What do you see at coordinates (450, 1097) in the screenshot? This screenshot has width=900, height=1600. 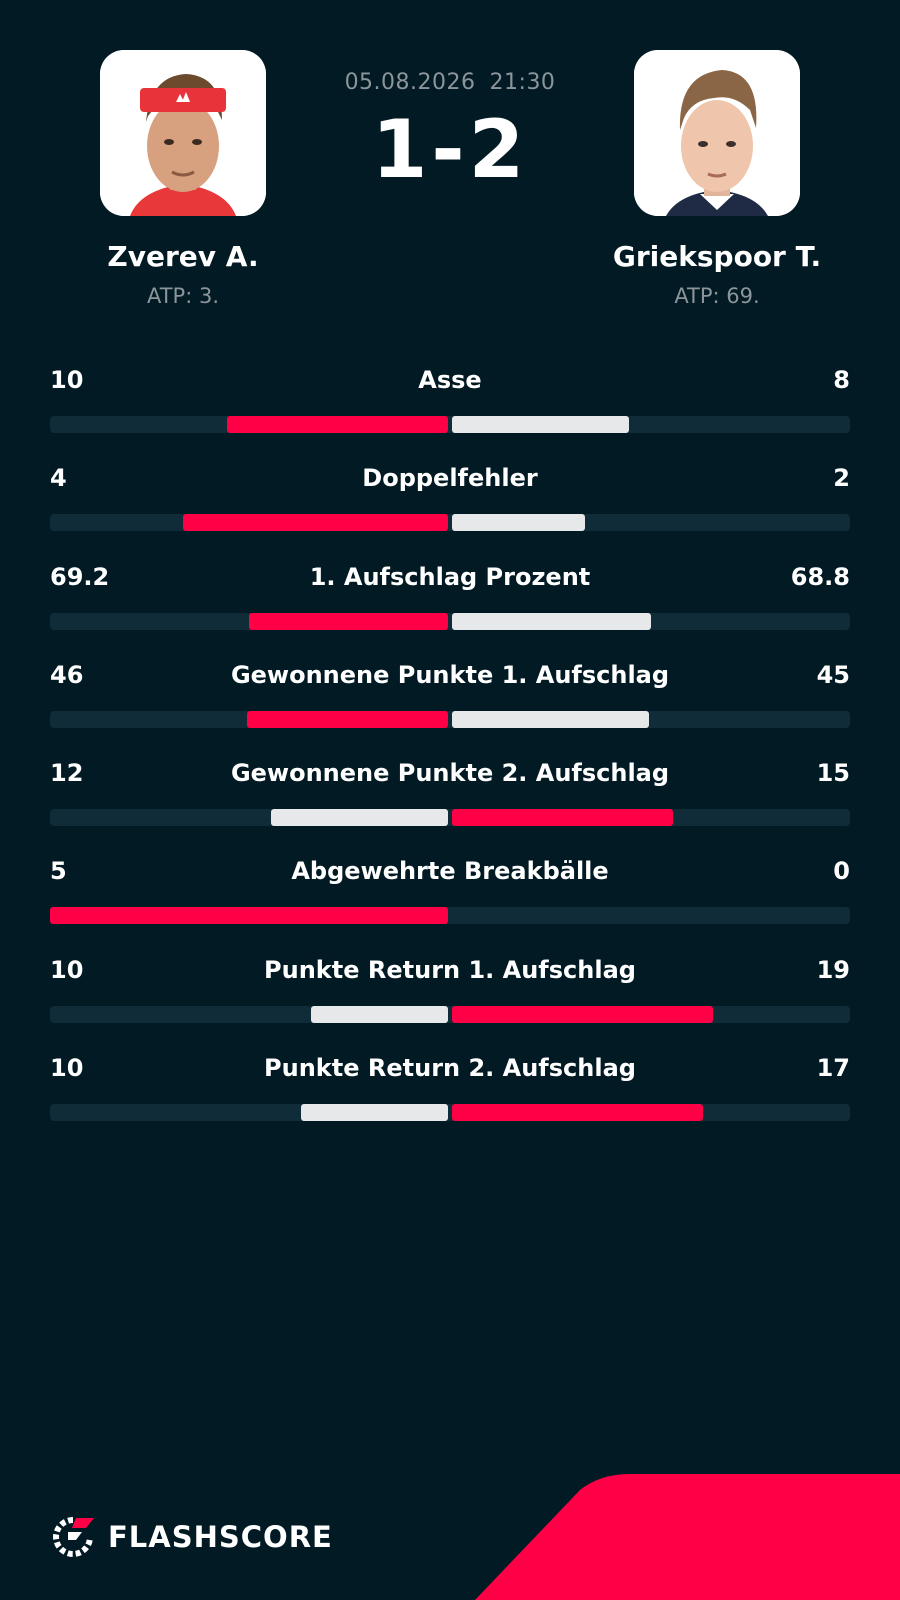 I see `stat-row: 10 Punkte Return 2. Aufschlag 17` at bounding box center [450, 1097].